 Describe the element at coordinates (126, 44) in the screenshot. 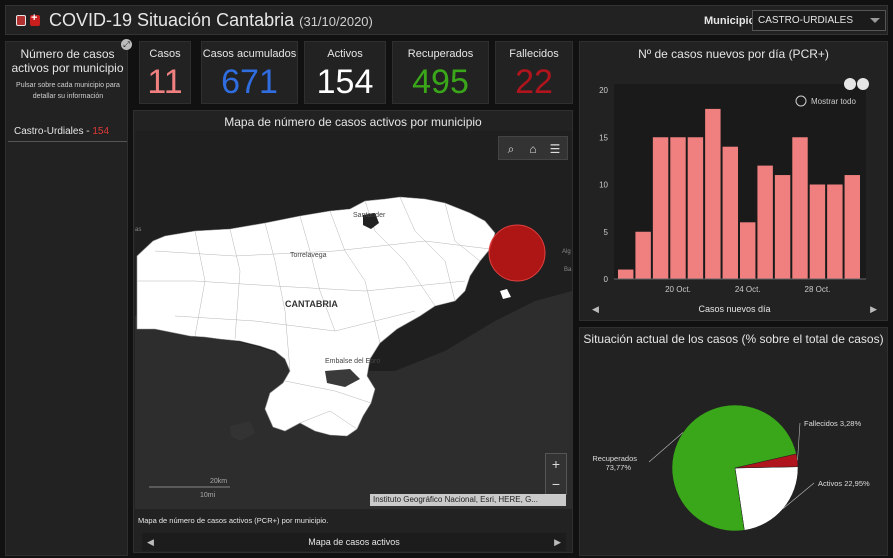

I see `expand-icon: ⤢` at that location.